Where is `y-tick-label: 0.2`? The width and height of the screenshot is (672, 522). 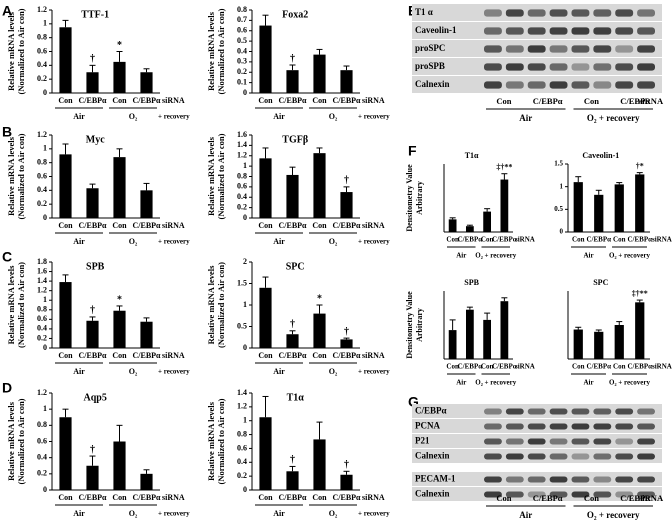
y-tick-label: 0.2 is located at coordinates (42, 337).